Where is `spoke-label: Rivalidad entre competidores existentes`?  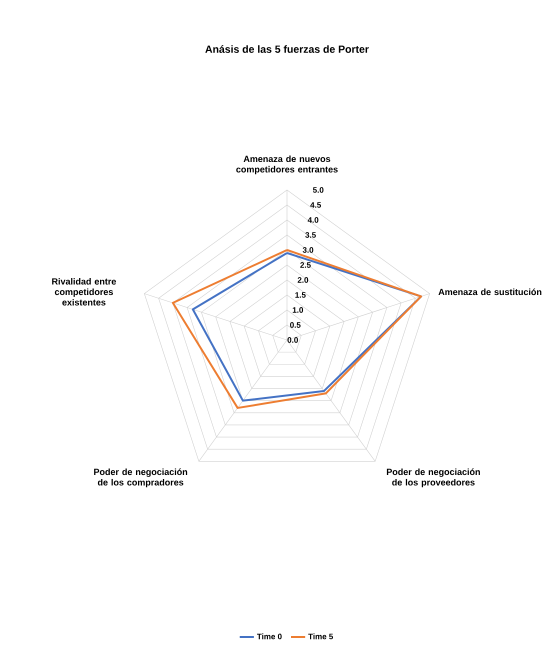 spoke-label: Rivalidad entre competidores existentes is located at coordinates (84, 292).